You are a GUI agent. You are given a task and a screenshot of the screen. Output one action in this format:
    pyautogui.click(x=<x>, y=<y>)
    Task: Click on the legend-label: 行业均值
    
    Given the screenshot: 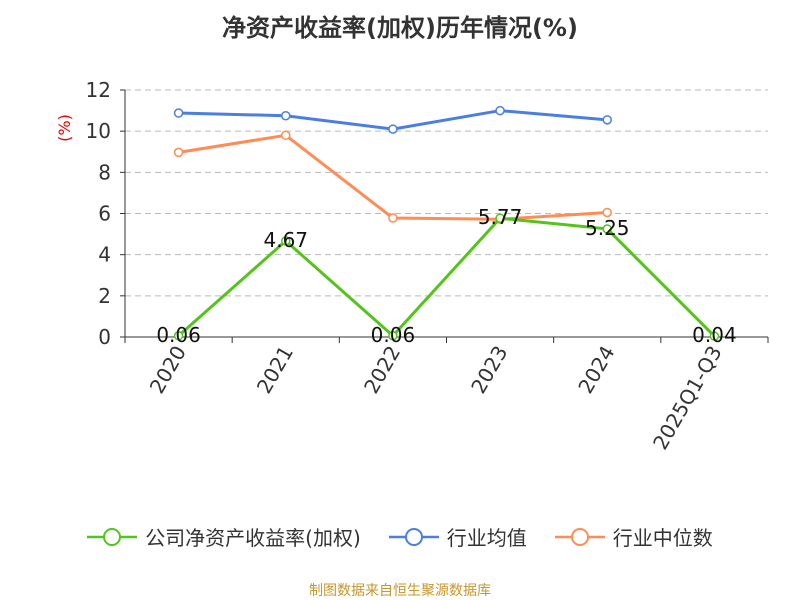 What is the action you would take?
    pyautogui.click(x=486, y=538)
    